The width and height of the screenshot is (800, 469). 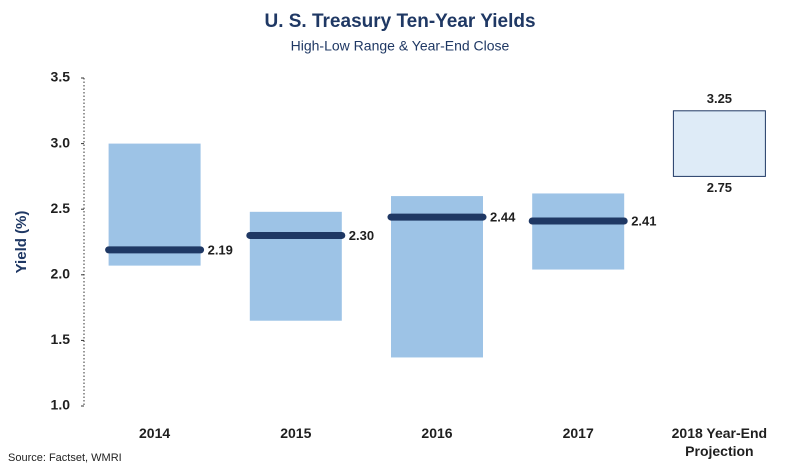 I want to click on y-tick-label: 2.0, so click(x=61, y=274).